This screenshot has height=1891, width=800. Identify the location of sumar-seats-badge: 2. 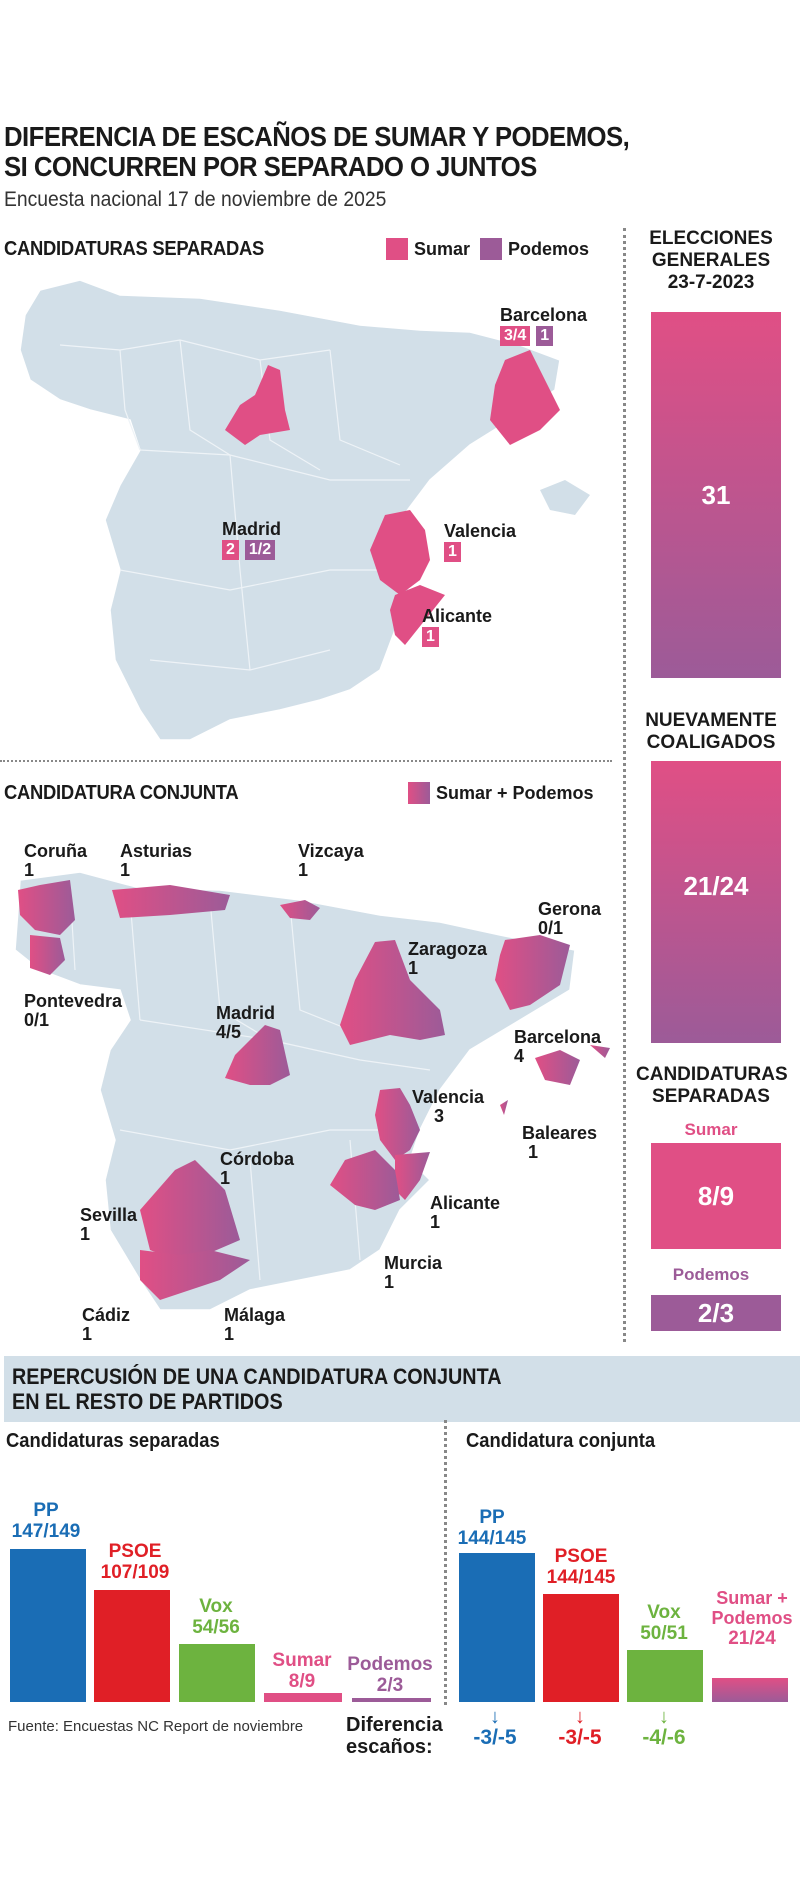
(230, 550).